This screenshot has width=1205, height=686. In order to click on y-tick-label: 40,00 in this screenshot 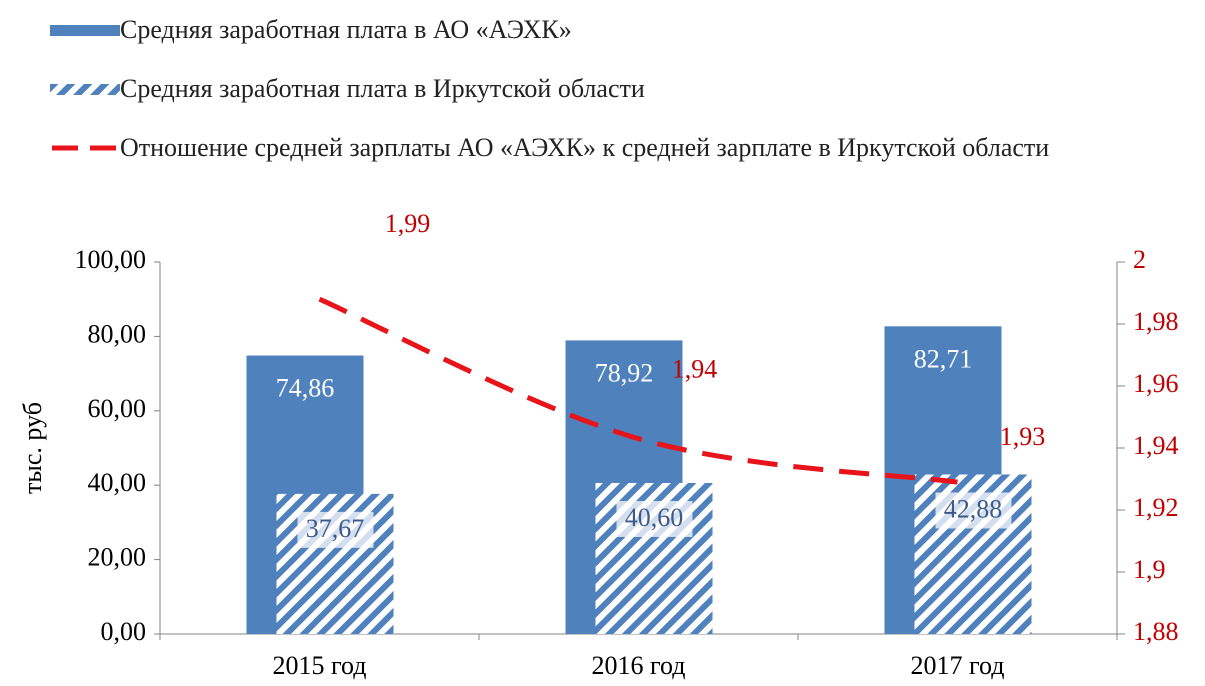, I will do `click(117, 482)`.